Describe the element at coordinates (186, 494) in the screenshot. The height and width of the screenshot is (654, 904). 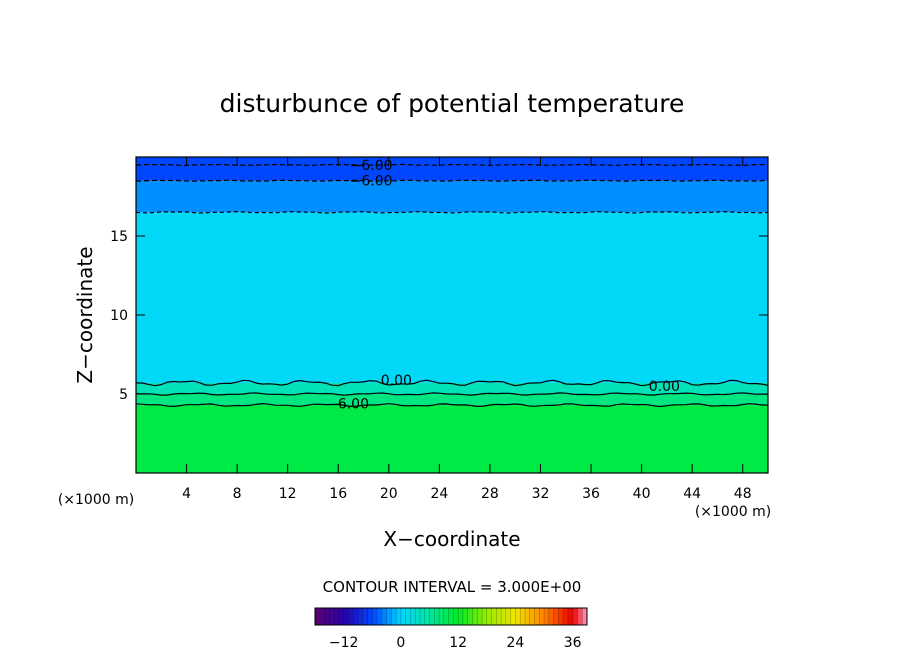
I see `x-tick-label: 4` at that location.